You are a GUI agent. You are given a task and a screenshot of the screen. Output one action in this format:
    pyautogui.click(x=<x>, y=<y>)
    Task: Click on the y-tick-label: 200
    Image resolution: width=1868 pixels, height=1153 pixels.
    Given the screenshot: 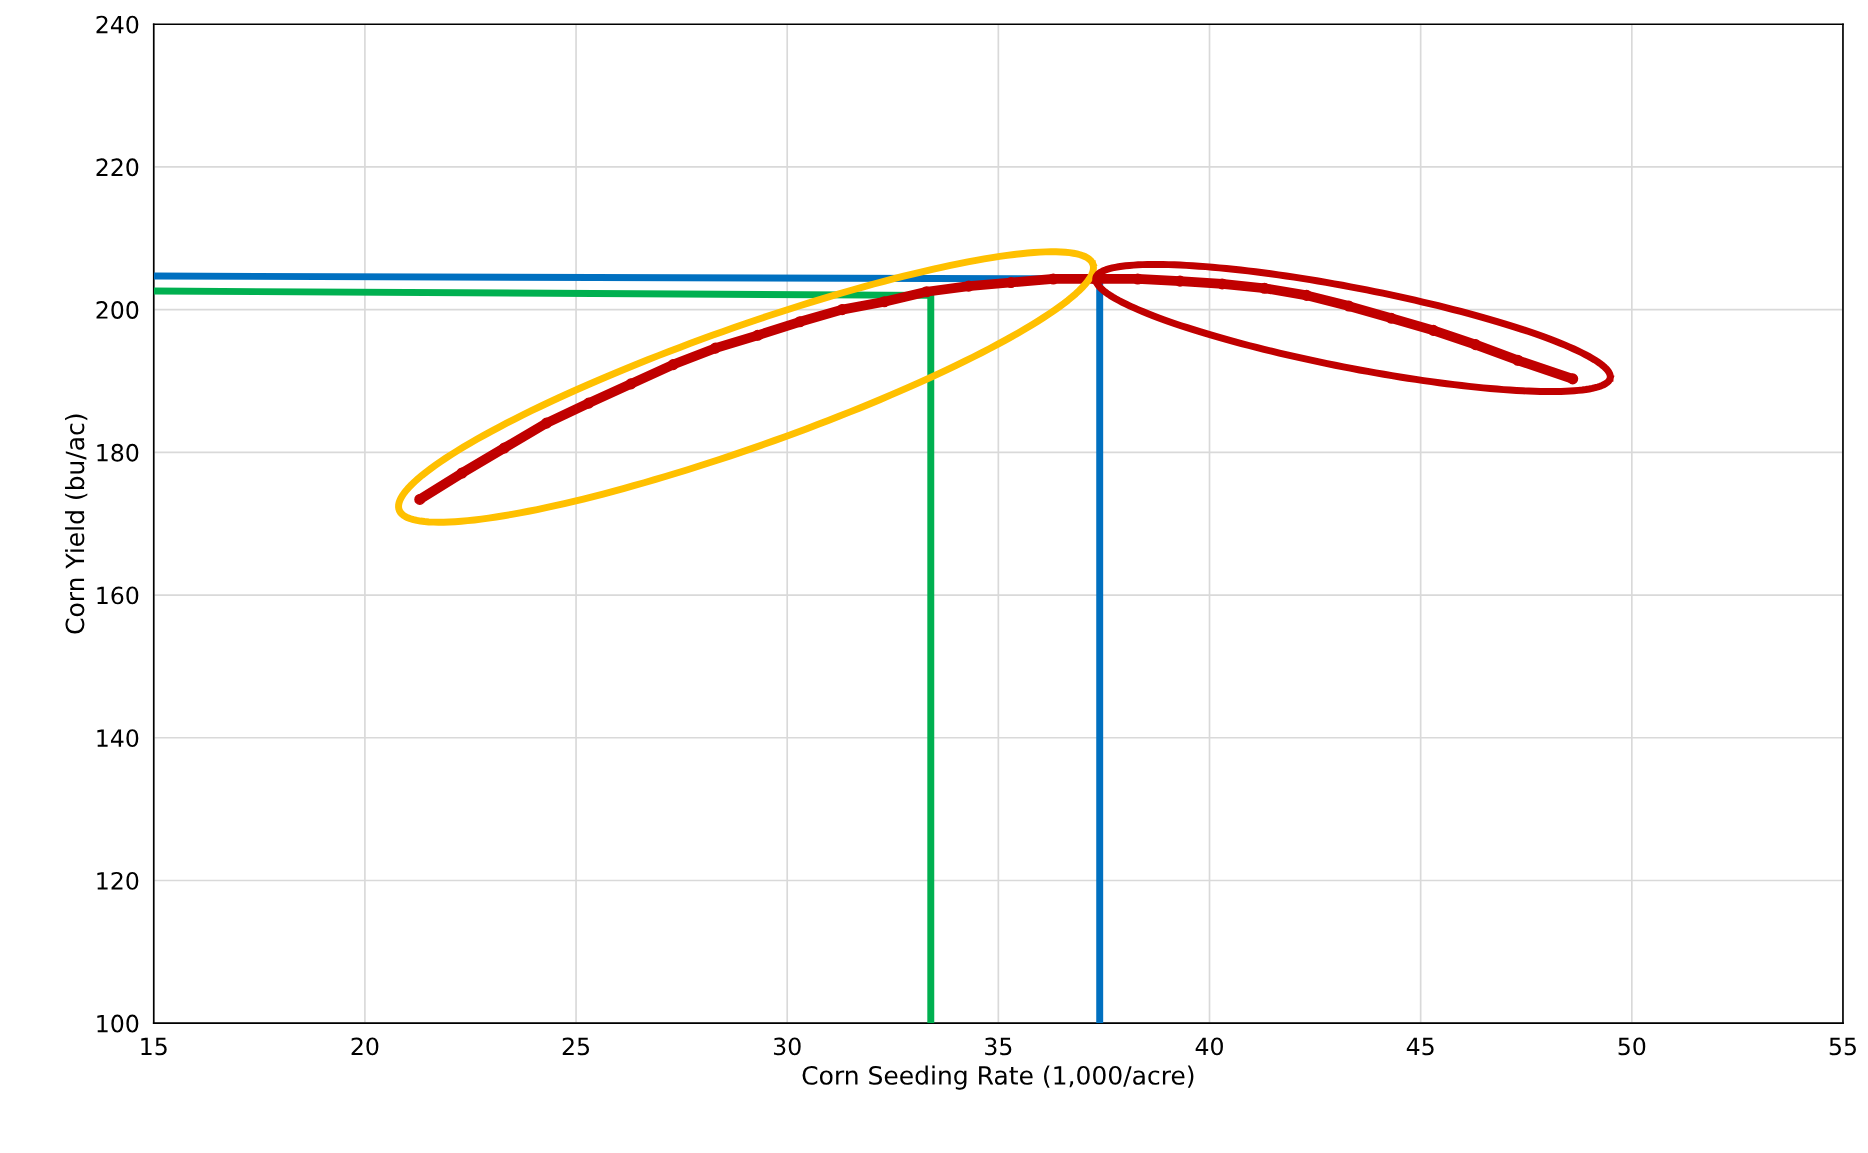 What is the action you would take?
    pyautogui.click(x=117, y=310)
    